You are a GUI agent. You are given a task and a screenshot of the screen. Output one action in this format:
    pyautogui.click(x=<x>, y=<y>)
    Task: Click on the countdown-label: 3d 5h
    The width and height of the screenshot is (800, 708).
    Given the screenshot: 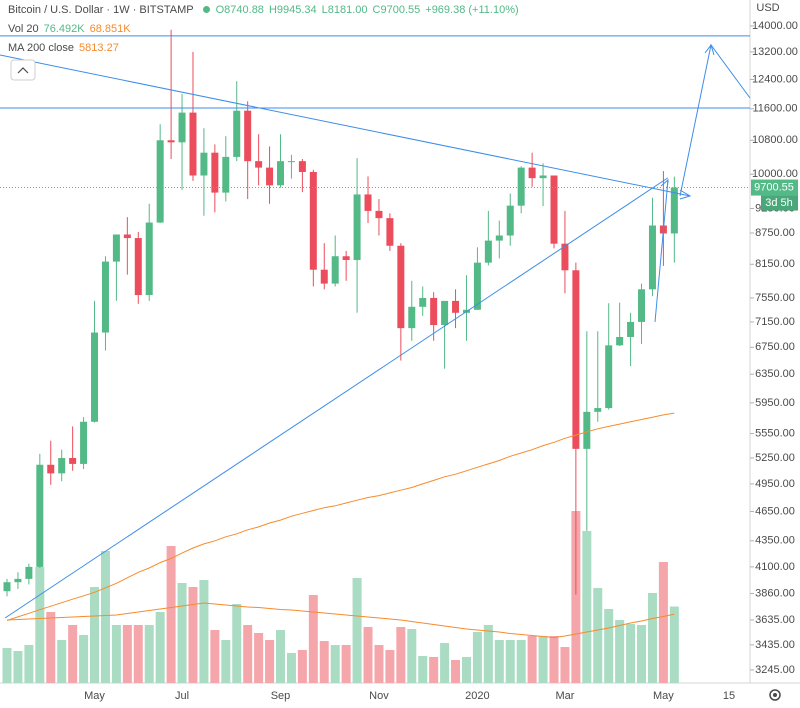 What is the action you would take?
    pyautogui.click(x=779, y=203)
    